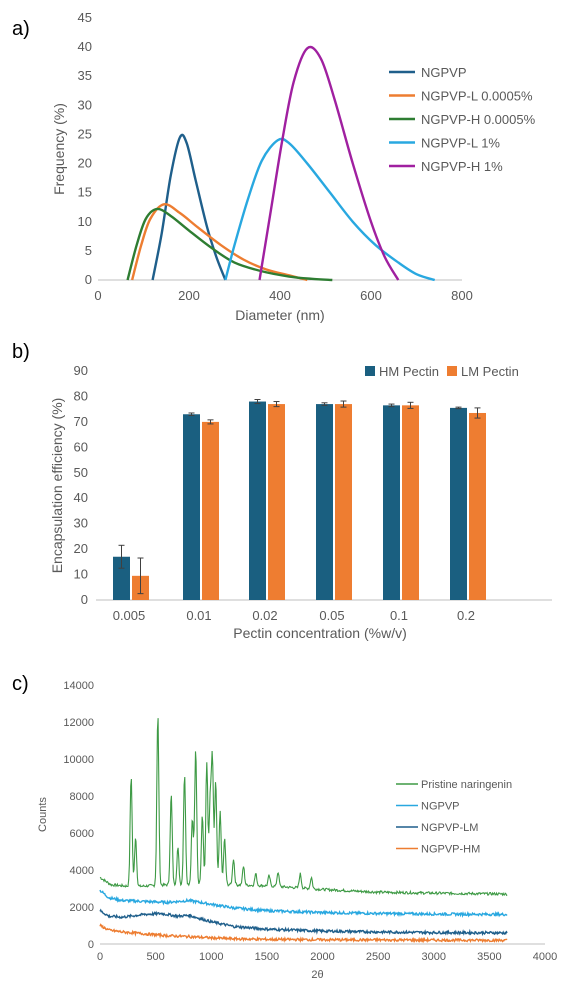  What do you see at coordinates (490, 371) in the screenshot?
I see `chart-b-legend-label: LM Pectin` at bounding box center [490, 371].